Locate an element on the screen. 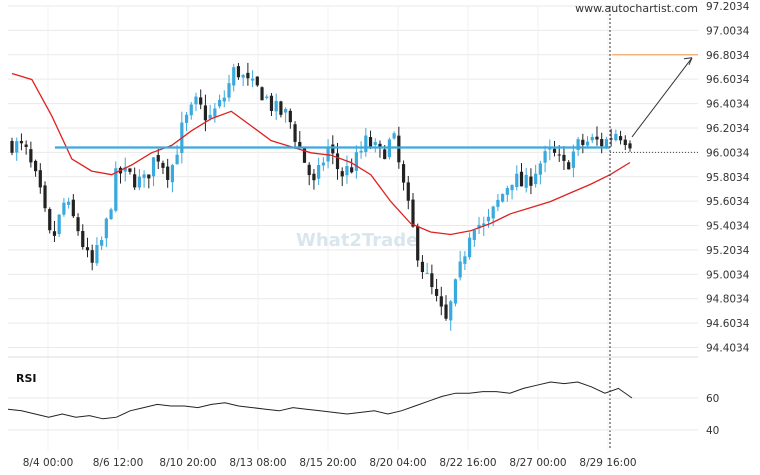  y-tick-label: 97.2034 is located at coordinates (728, 7).